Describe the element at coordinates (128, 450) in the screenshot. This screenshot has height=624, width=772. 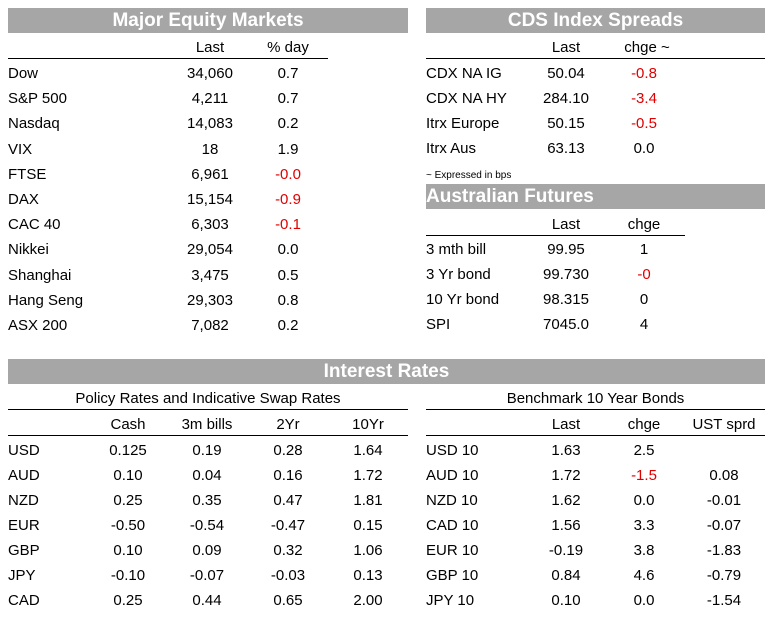
I see `policy-row-value: 0.125` at that location.